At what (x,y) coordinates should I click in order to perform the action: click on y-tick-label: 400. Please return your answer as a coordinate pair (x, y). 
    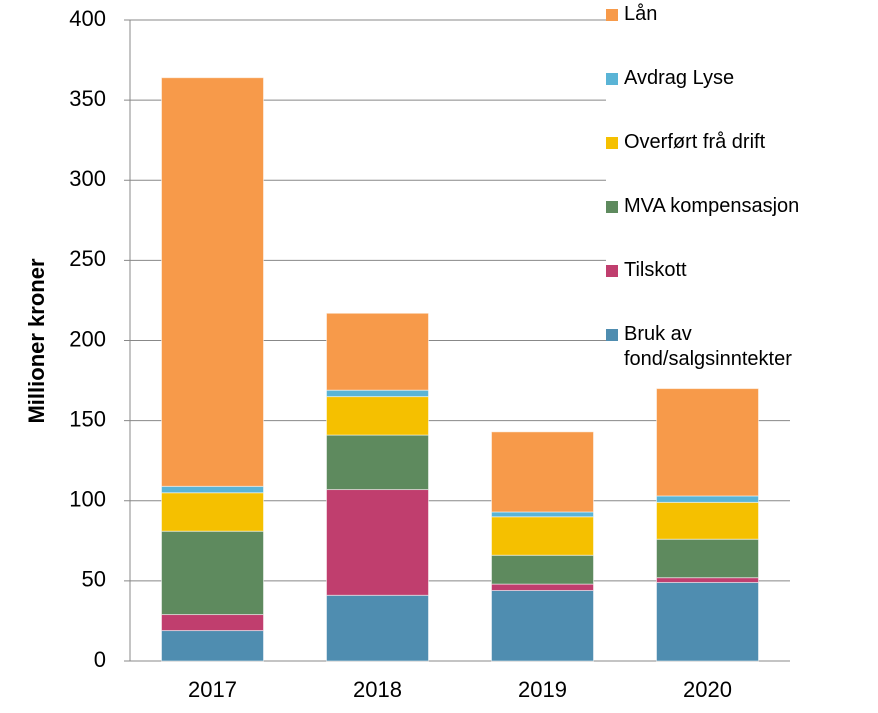
    Looking at the image, I should click on (87, 18).